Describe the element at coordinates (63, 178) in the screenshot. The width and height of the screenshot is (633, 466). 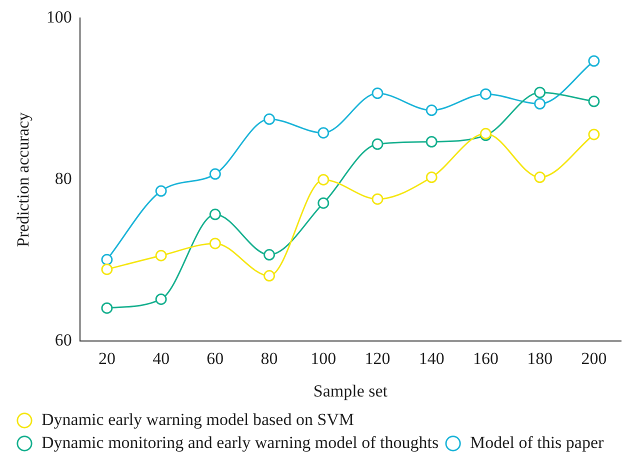
I see `y-tick-label: 80` at that location.